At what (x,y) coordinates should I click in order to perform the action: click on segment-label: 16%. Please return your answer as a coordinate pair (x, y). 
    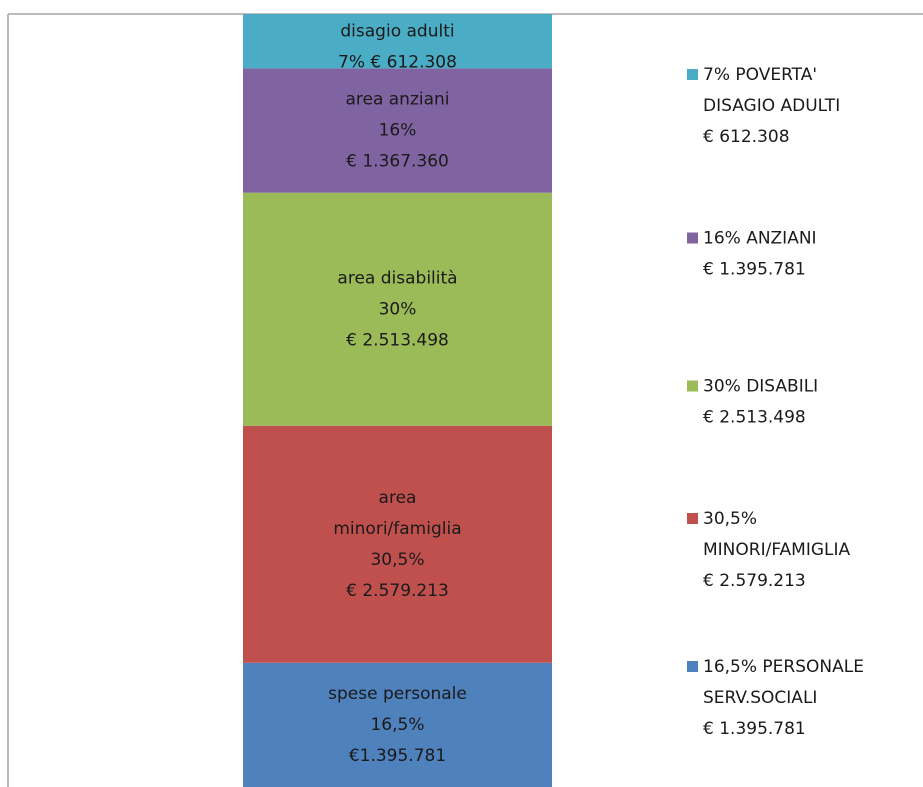
    Looking at the image, I should click on (398, 131).